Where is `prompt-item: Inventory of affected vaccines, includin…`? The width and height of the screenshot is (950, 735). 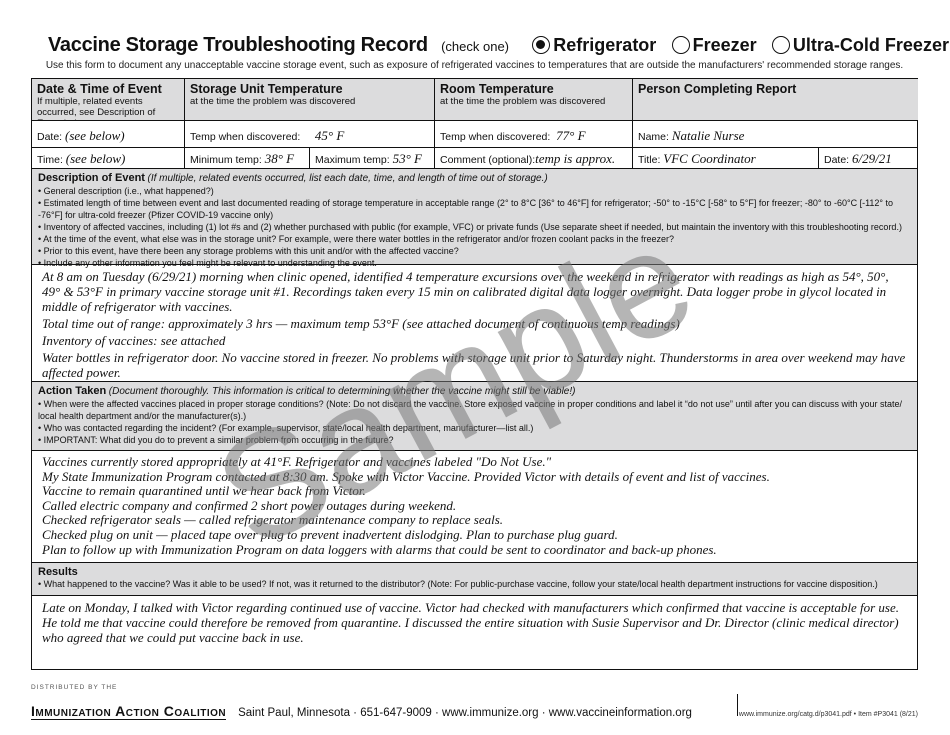 prompt-item: Inventory of affected vaccines, includin… is located at coordinates (474, 227).